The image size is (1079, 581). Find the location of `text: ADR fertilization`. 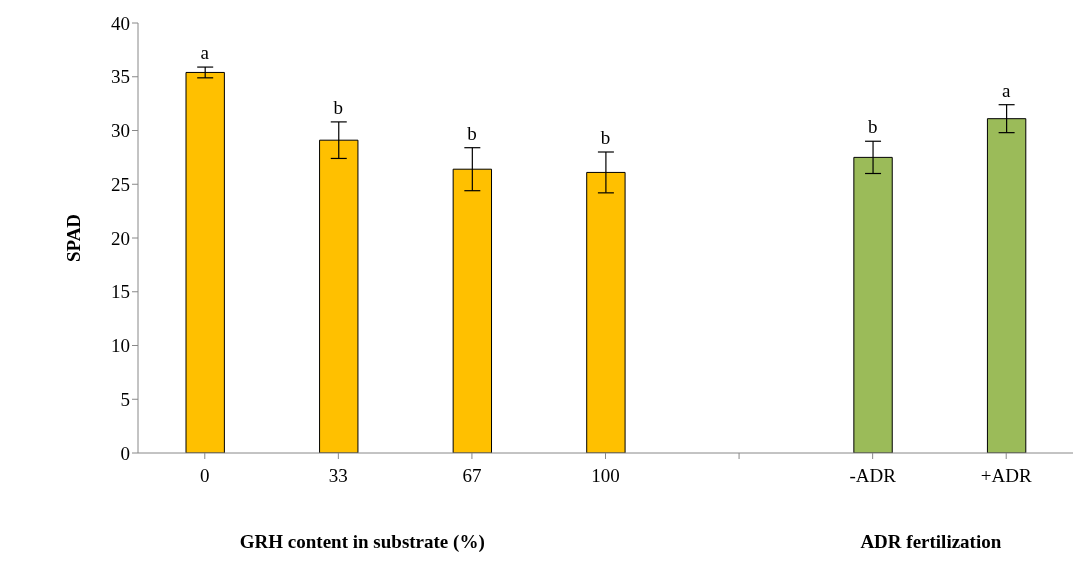

text: ADR fertilization is located at coordinates (931, 542).